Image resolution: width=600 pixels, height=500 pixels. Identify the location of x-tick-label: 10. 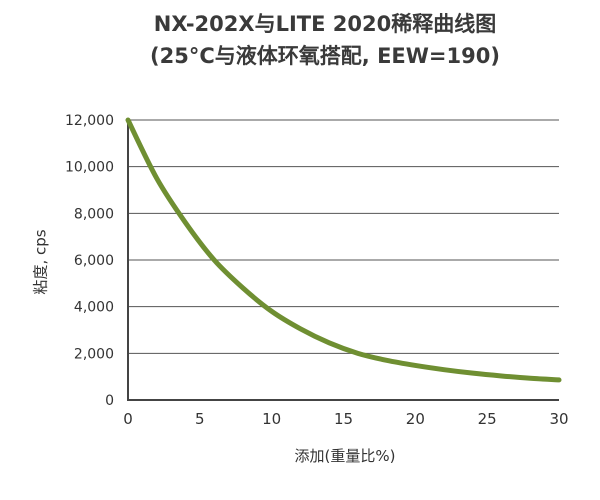
(271, 419).